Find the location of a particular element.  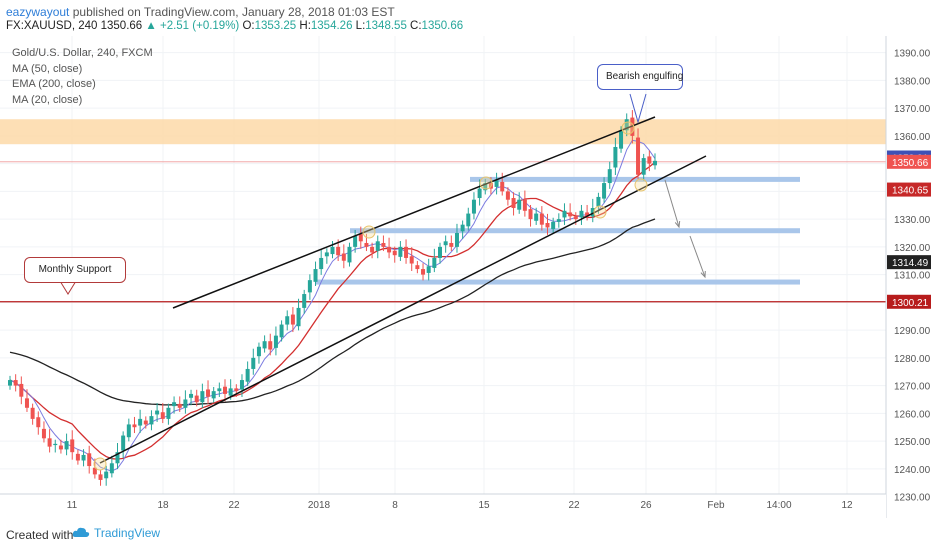

open-value: 1353.25 is located at coordinates (275, 26).